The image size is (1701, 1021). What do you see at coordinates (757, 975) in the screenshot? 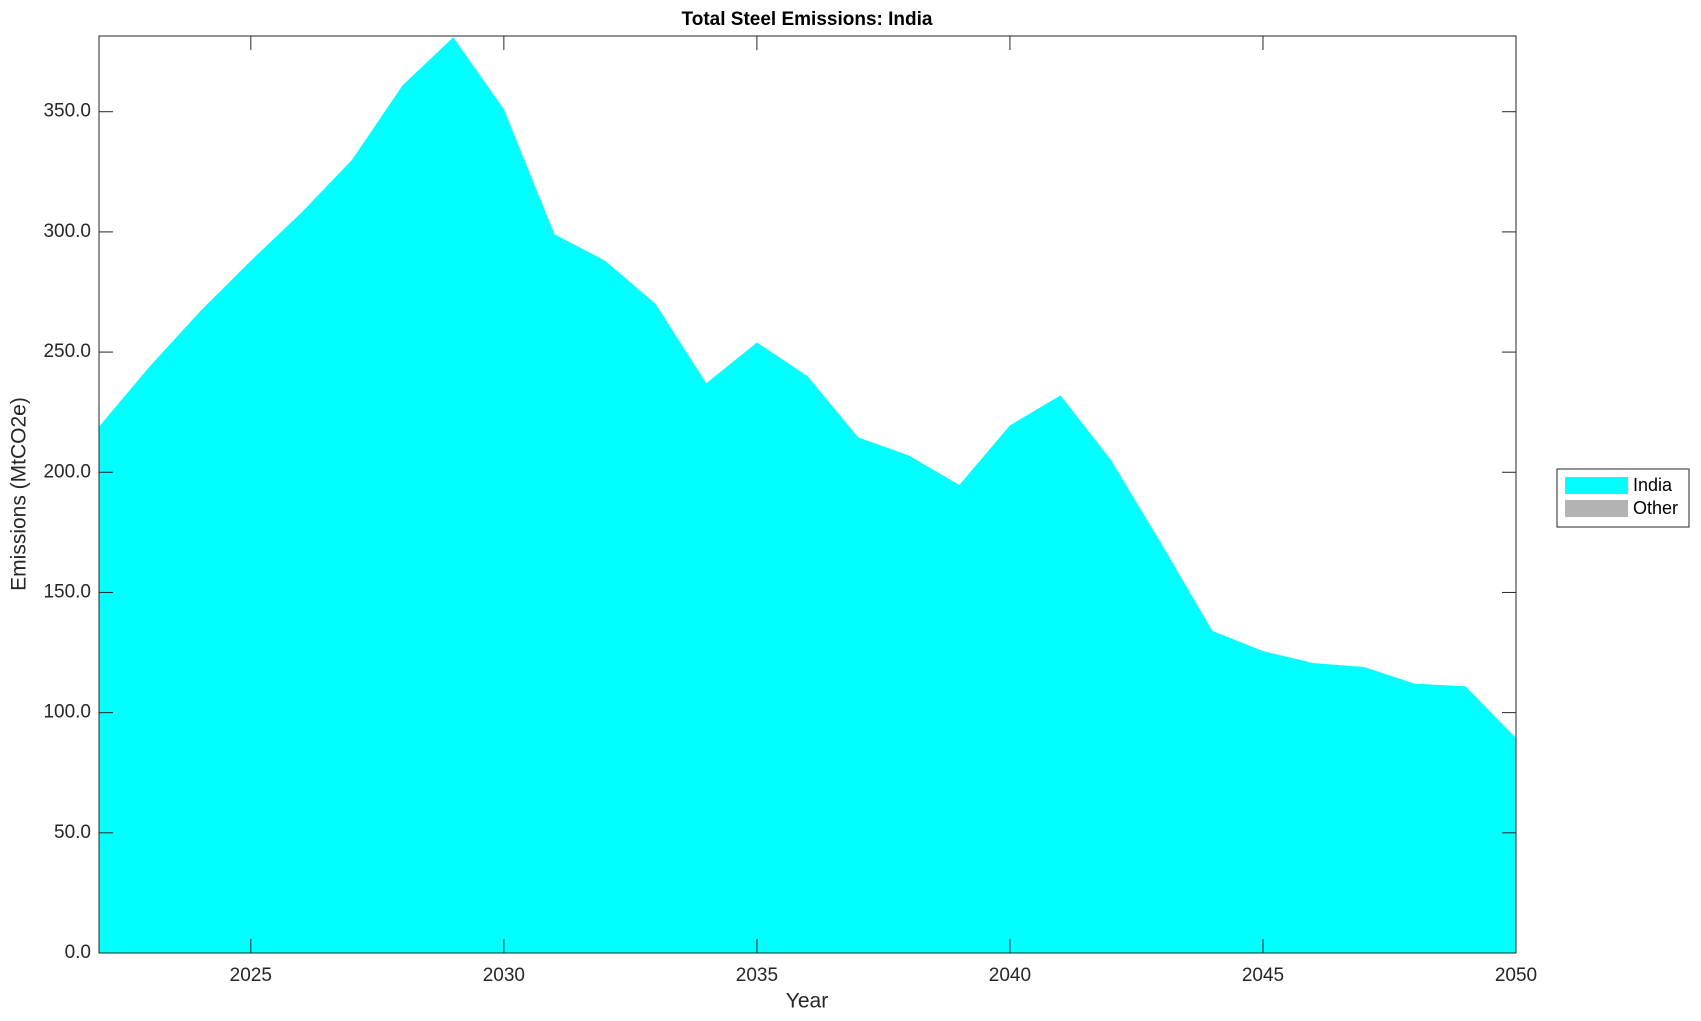
I see `x-tick-label: 2035` at bounding box center [757, 975].